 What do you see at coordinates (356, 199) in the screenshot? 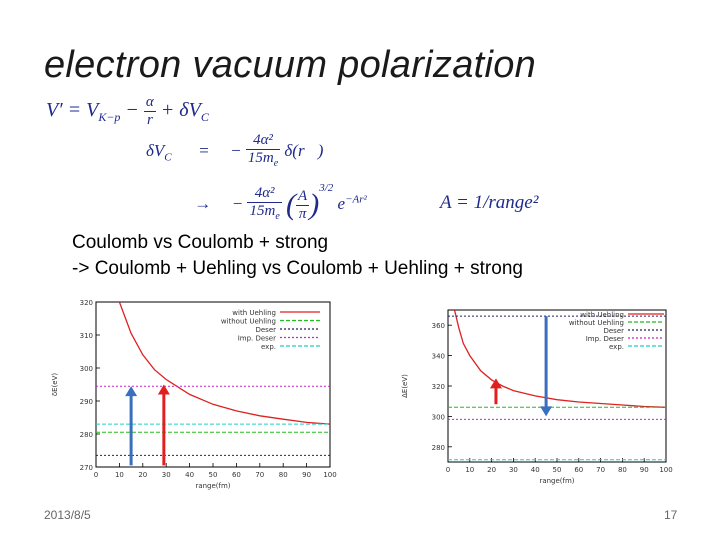
I see `eq3-eexp: −Ar²` at bounding box center [356, 199].